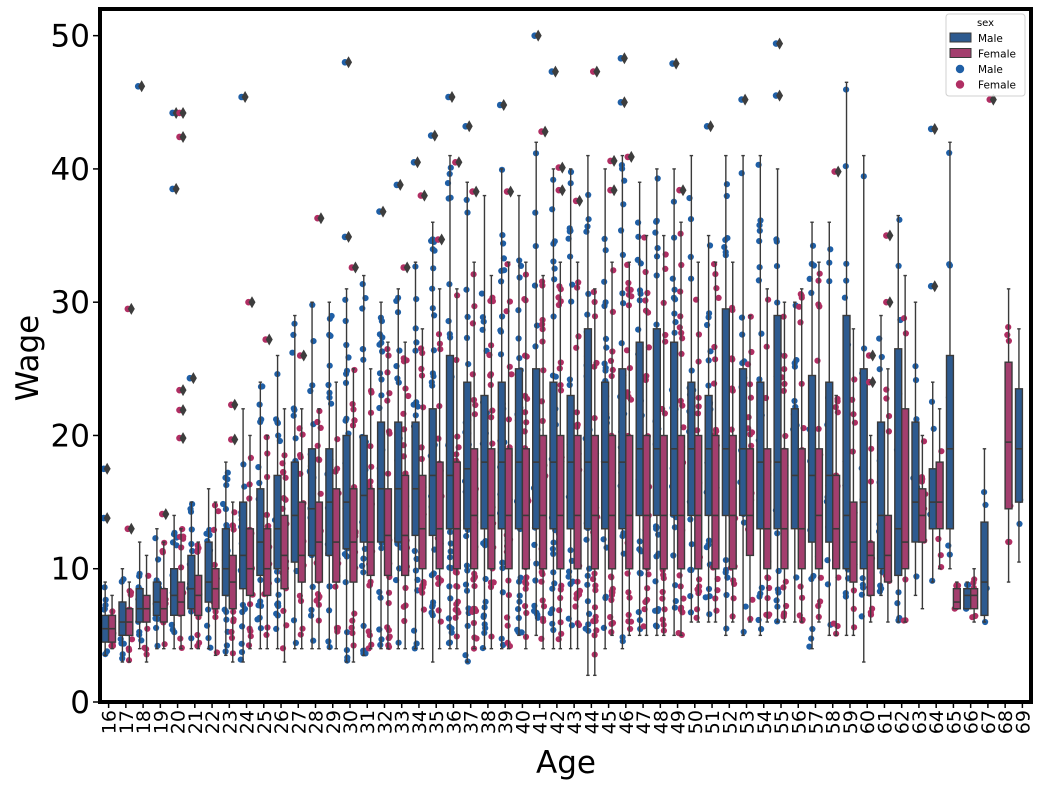 Image resolution: width=1042 pixels, height=793 pixels. Describe the element at coordinates (765, 722) in the screenshot. I see `x-tick-label: 54` at that location.